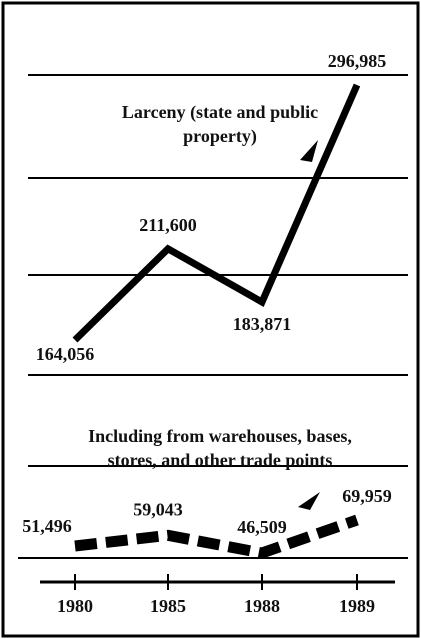 The height and width of the screenshot is (639, 421). I want to click on series-line, so click(216, 536).